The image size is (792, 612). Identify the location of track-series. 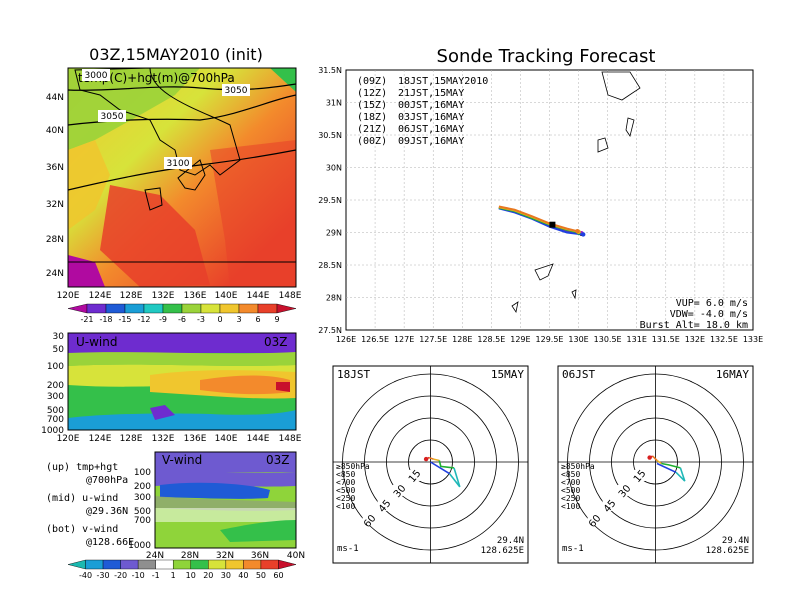
(542, 221).